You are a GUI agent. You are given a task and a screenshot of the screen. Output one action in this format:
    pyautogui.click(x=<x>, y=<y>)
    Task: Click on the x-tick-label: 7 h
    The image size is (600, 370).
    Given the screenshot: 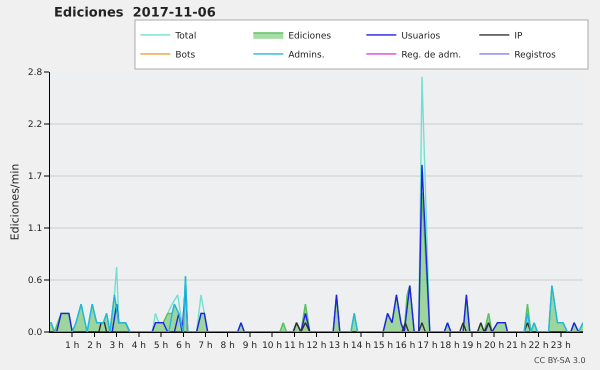 What is the action you would take?
    pyautogui.click(x=205, y=345)
    